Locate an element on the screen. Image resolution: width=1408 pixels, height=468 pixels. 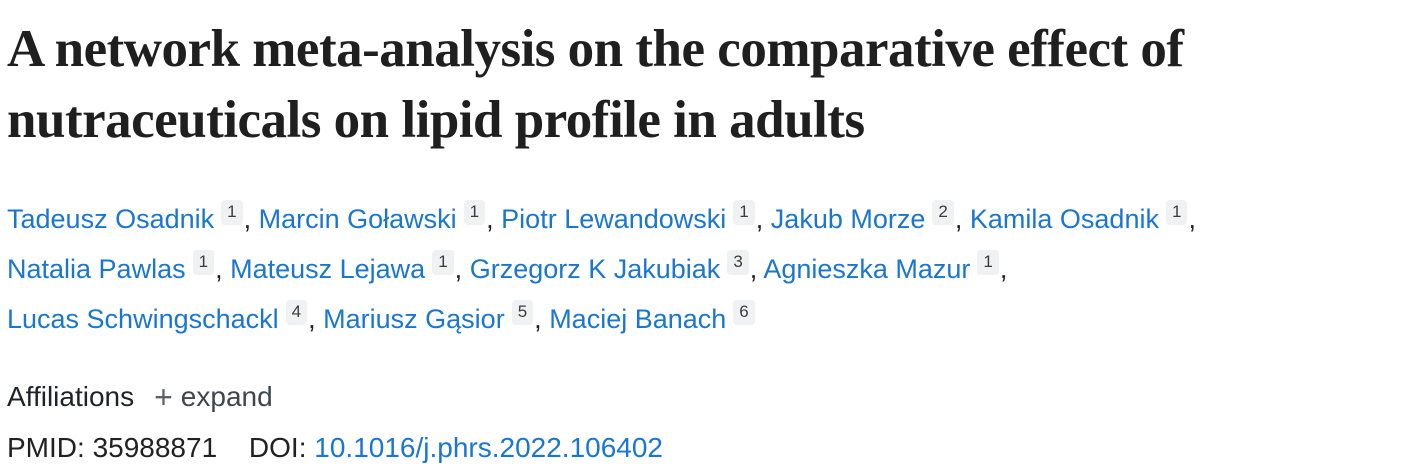
author-link: Lucas Schwingschackl is located at coordinates (143, 319).